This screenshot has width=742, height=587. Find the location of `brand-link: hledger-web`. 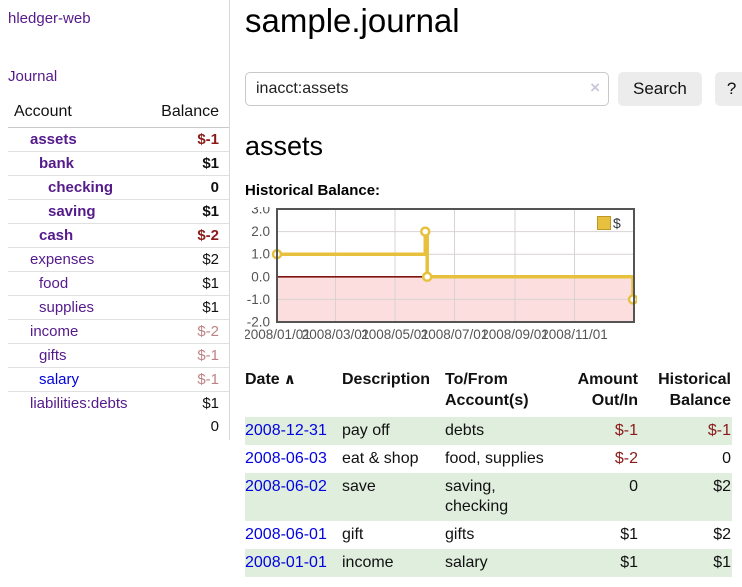

brand-link: hledger-web is located at coordinates (49, 18).